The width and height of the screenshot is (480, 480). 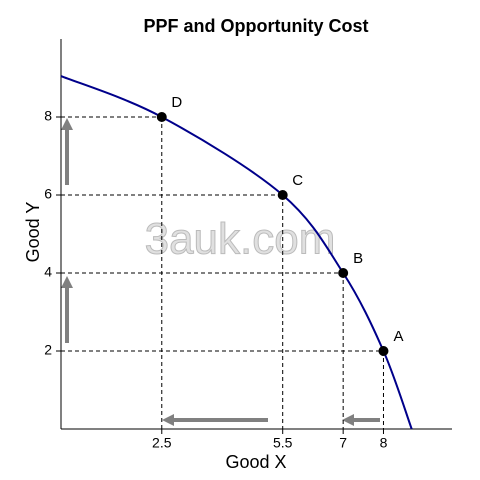 What do you see at coordinates (297, 180) in the screenshot?
I see `point-label: C` at bounding box center [297, 180].